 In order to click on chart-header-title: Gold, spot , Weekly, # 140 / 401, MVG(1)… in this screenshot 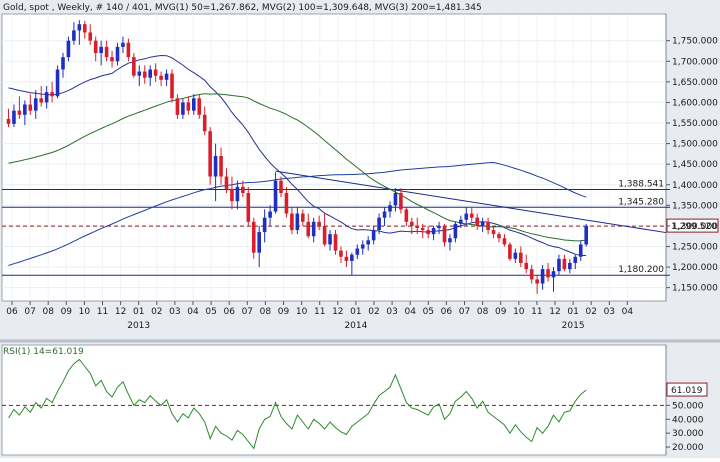, I will do `click(242, 8)`.